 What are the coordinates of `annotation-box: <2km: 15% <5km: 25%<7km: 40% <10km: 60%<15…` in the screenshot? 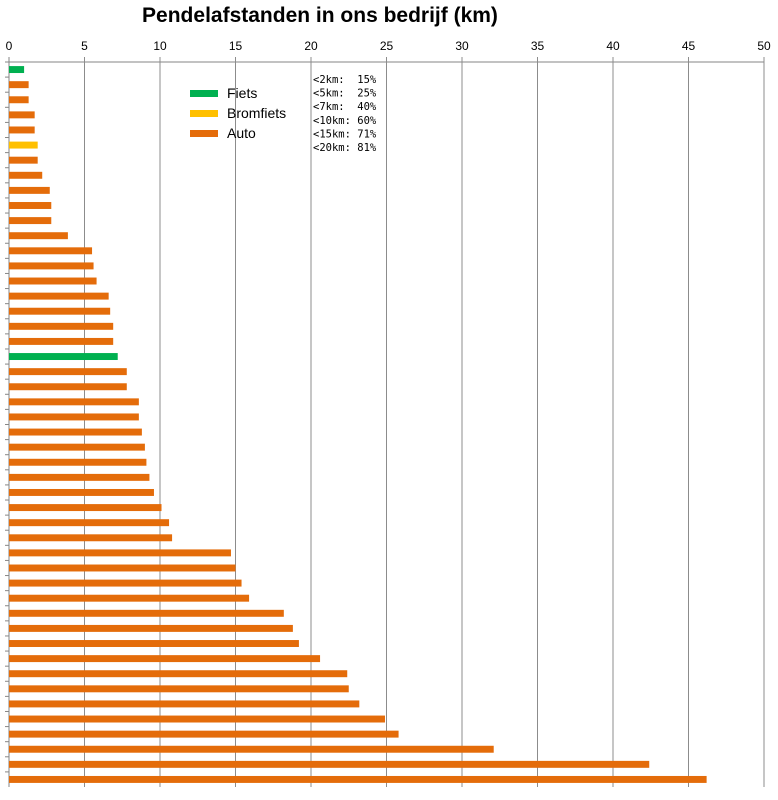 It's located at (345, 114).